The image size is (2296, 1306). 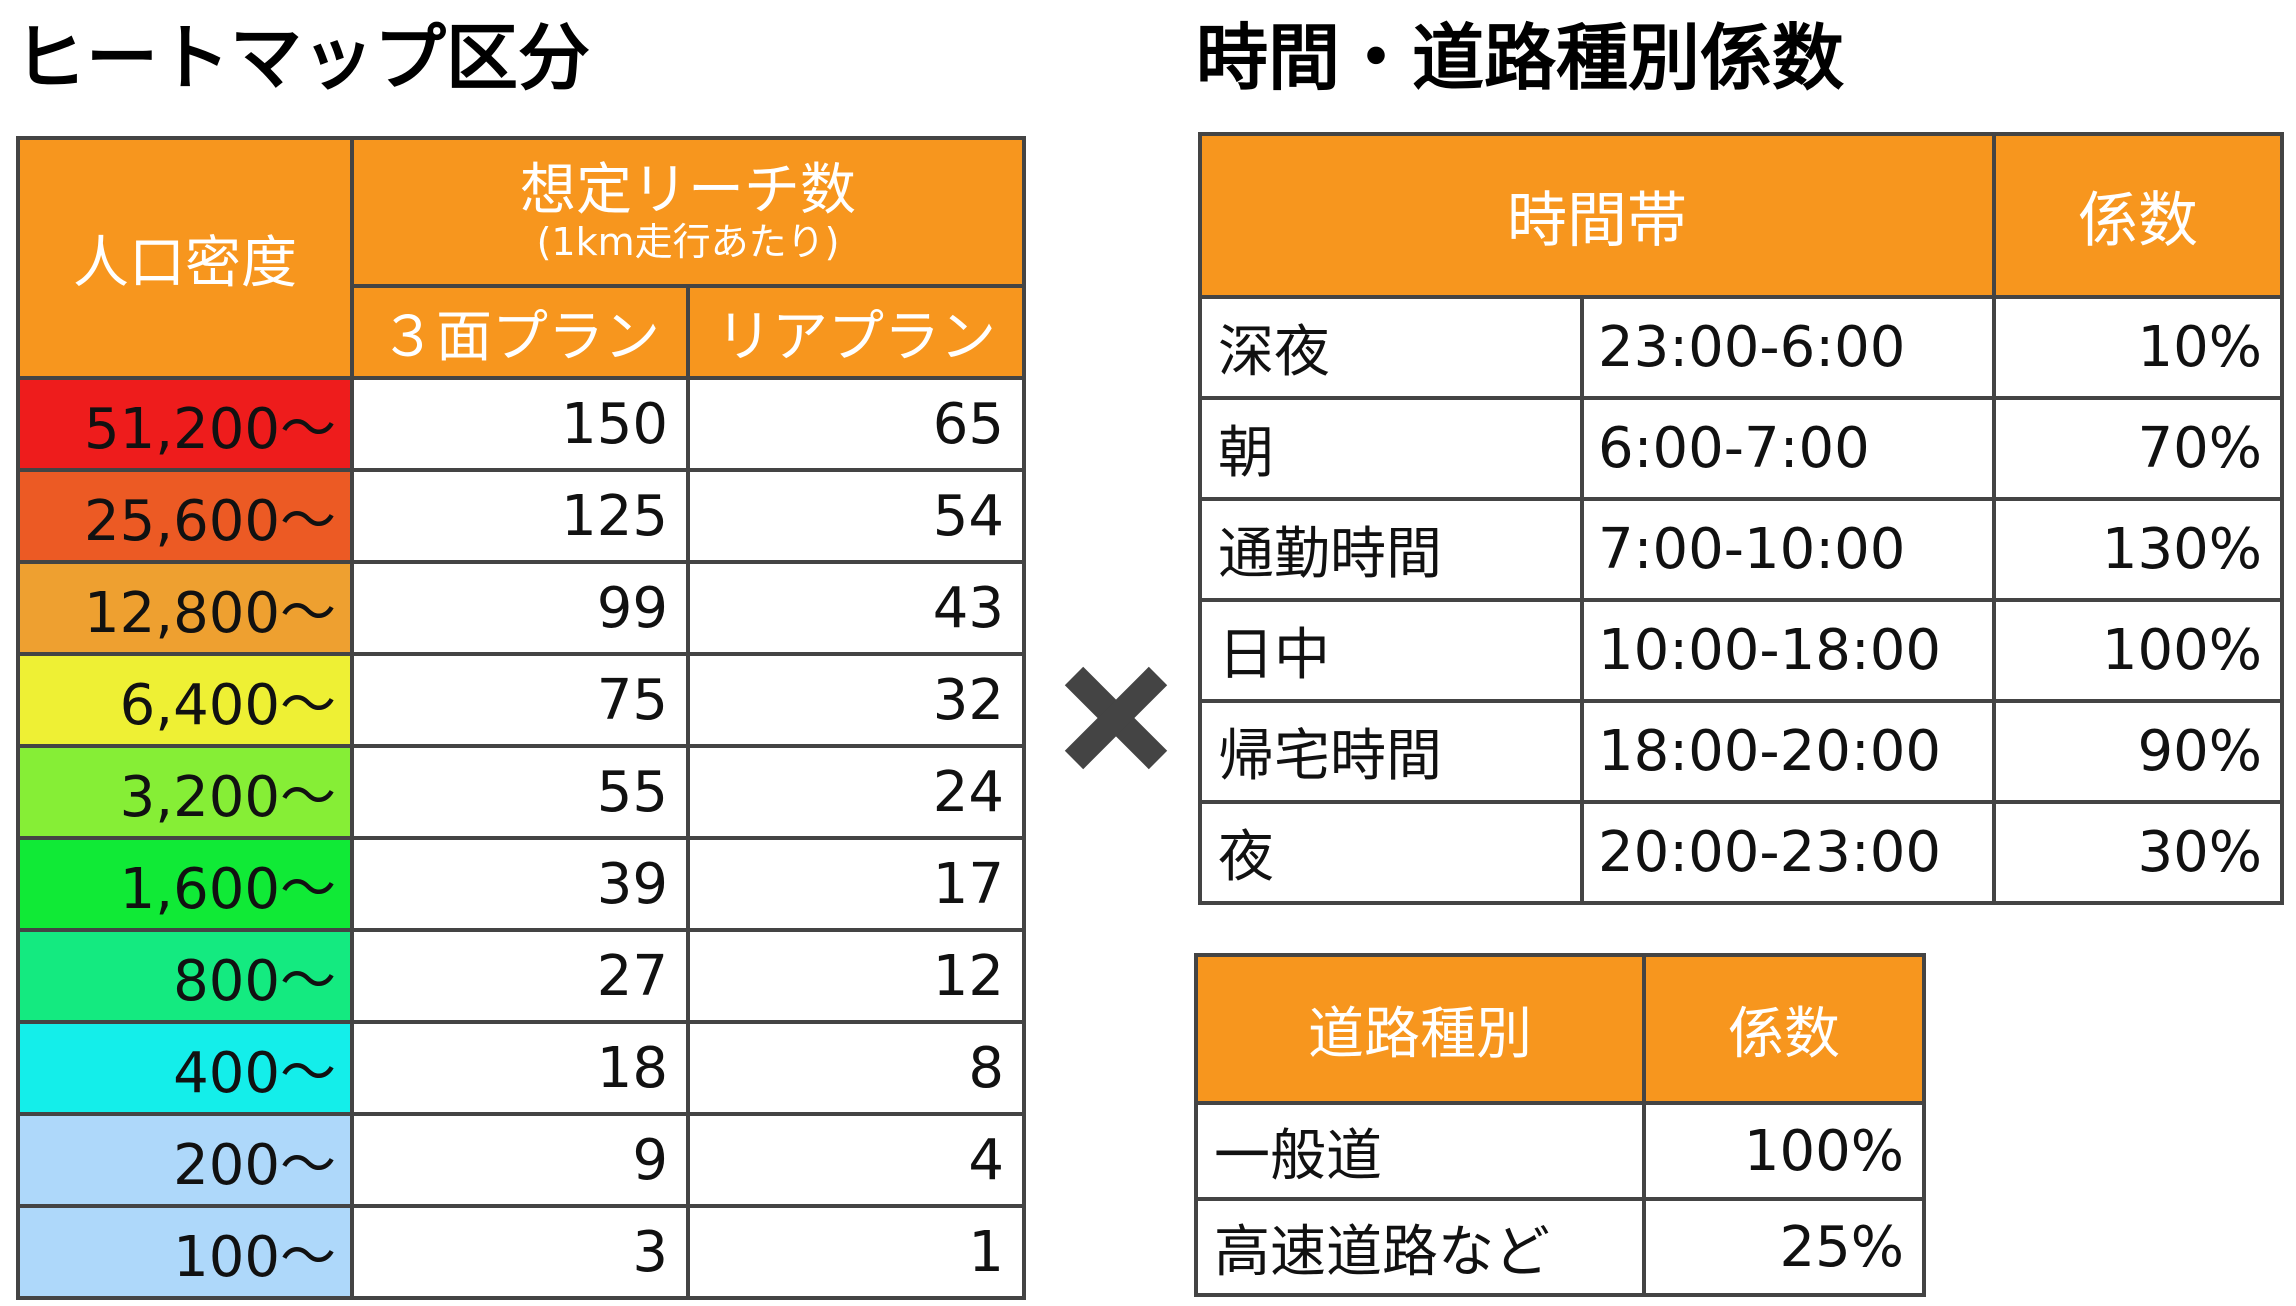 What do you see at coordinates (1420, 1029) in the screenshot?
I see `header-road: 道路種別` at bounding box center [1420, 1029].